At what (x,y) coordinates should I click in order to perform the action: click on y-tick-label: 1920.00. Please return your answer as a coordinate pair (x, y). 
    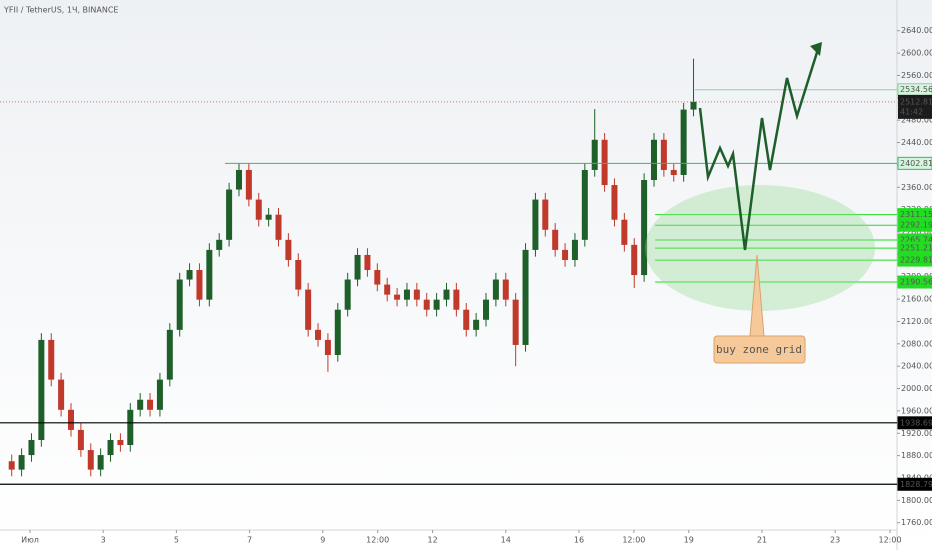
    Looking at the image, I should click on (916, 433).